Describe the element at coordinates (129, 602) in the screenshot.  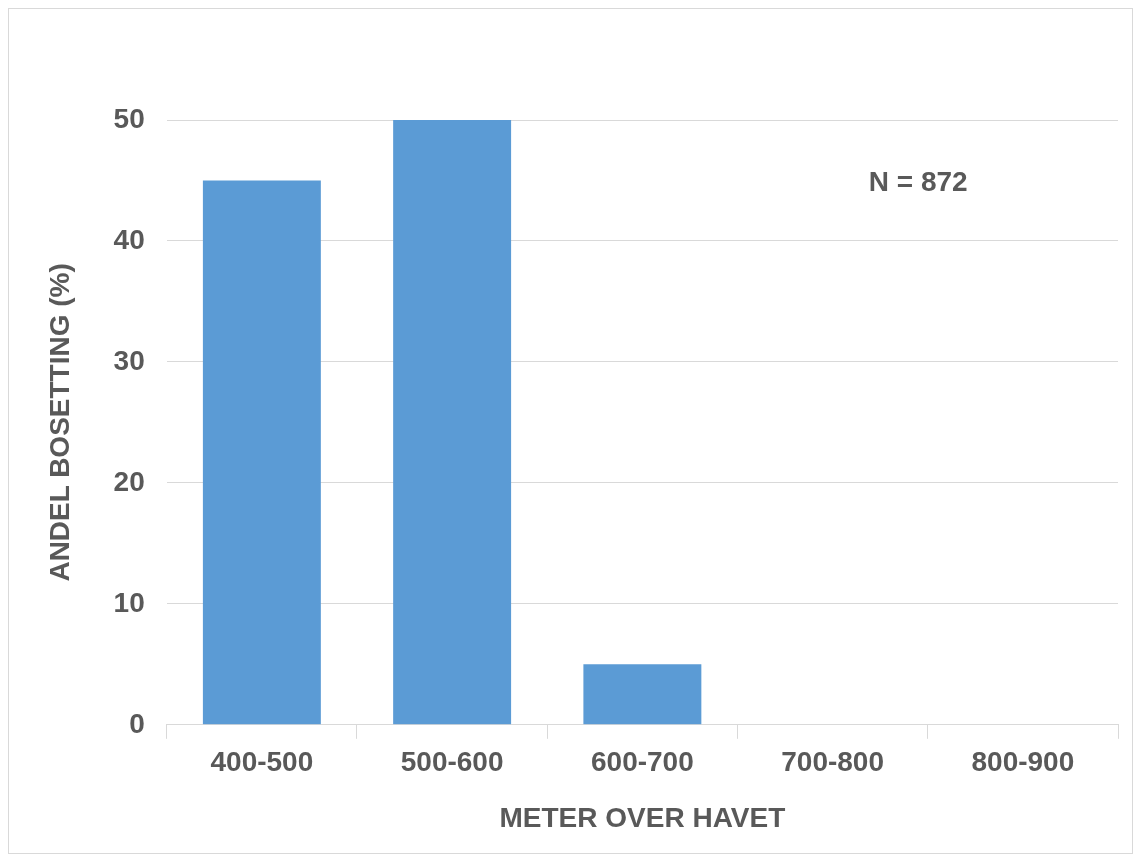
I see `y-tick-label: 10` at that location.